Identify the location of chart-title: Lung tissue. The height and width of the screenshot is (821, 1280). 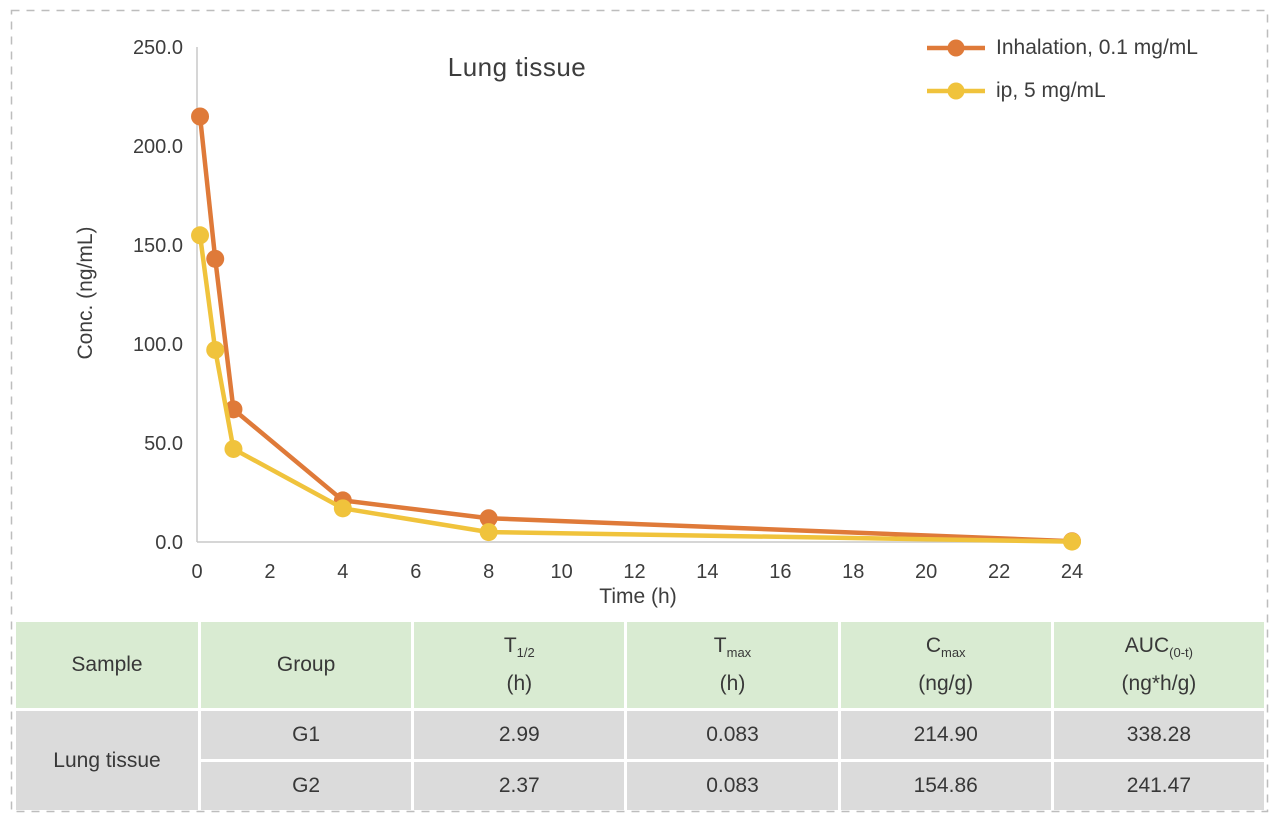
(517, 67).